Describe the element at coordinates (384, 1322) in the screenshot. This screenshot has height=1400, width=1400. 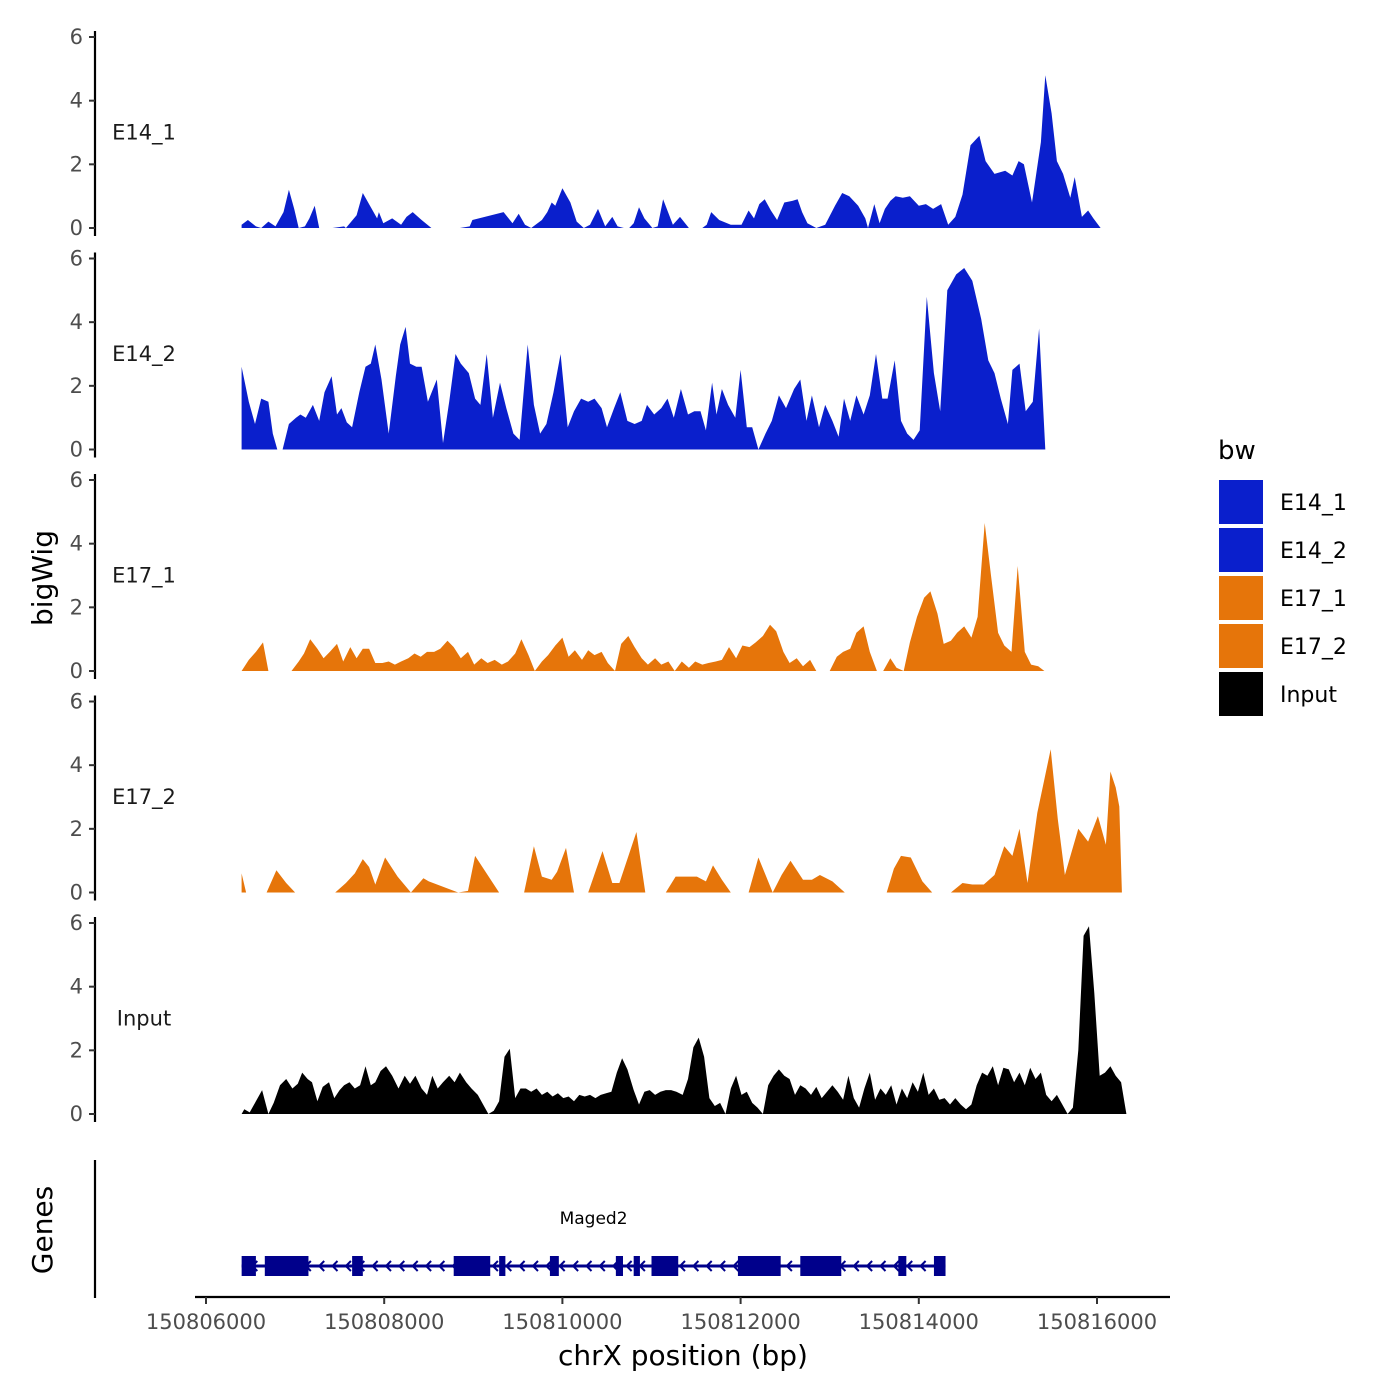
I see `x-tick-label: 150808000` at that location.